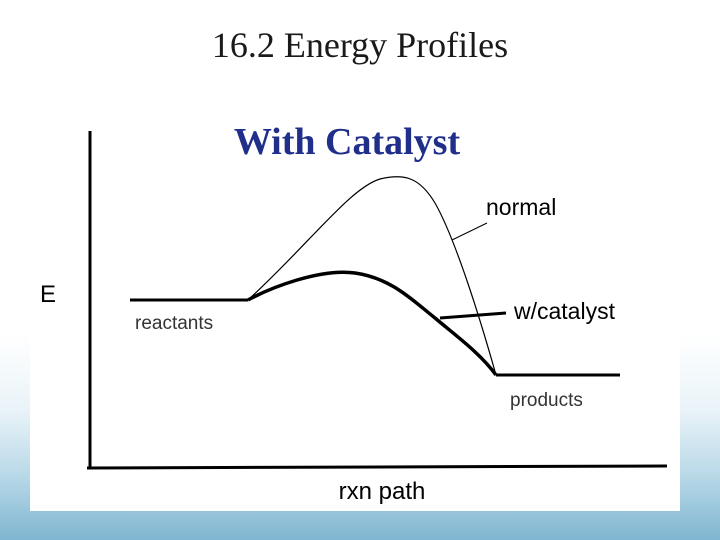 The image size is (720, 540). Describe the element at coordinates (174, 323) in the screenshot. I see `reactants-label: reactants` at that location.